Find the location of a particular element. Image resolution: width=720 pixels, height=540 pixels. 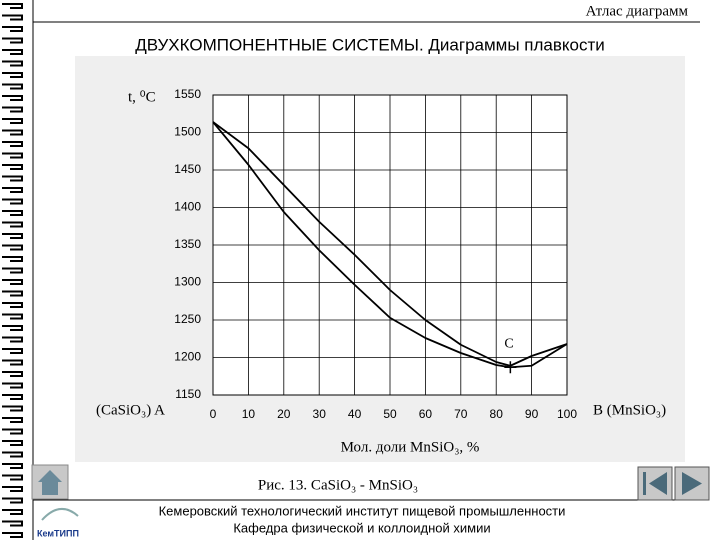

x-tick-label: 80 is located at coordinates (497, 414).